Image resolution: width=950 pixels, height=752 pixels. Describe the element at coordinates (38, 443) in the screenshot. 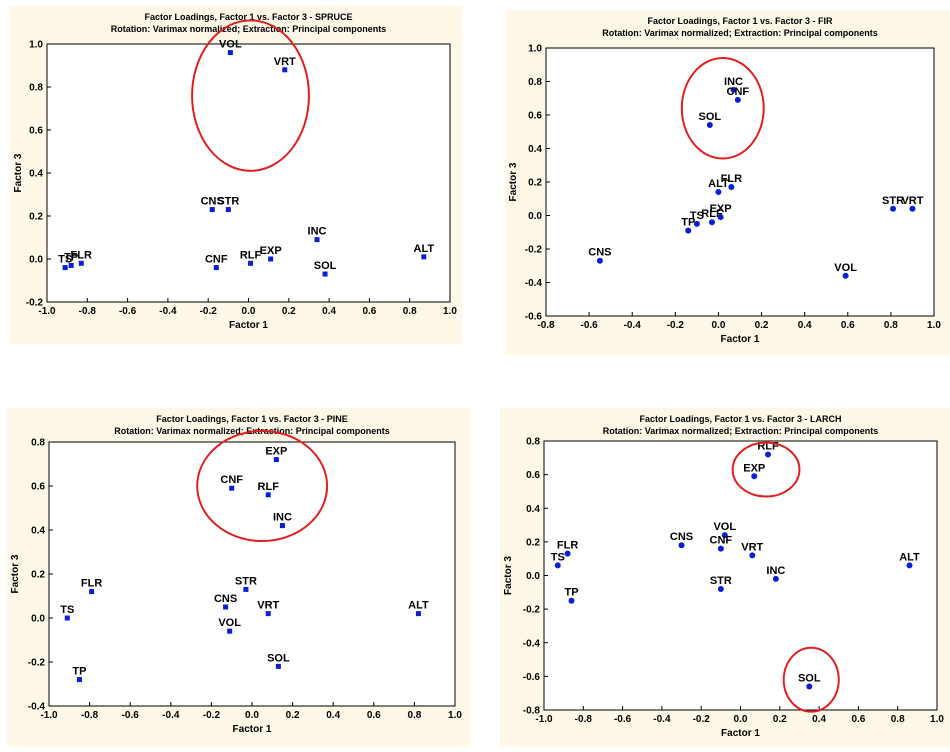

I see `y-tick-label: 0.8` at that location.